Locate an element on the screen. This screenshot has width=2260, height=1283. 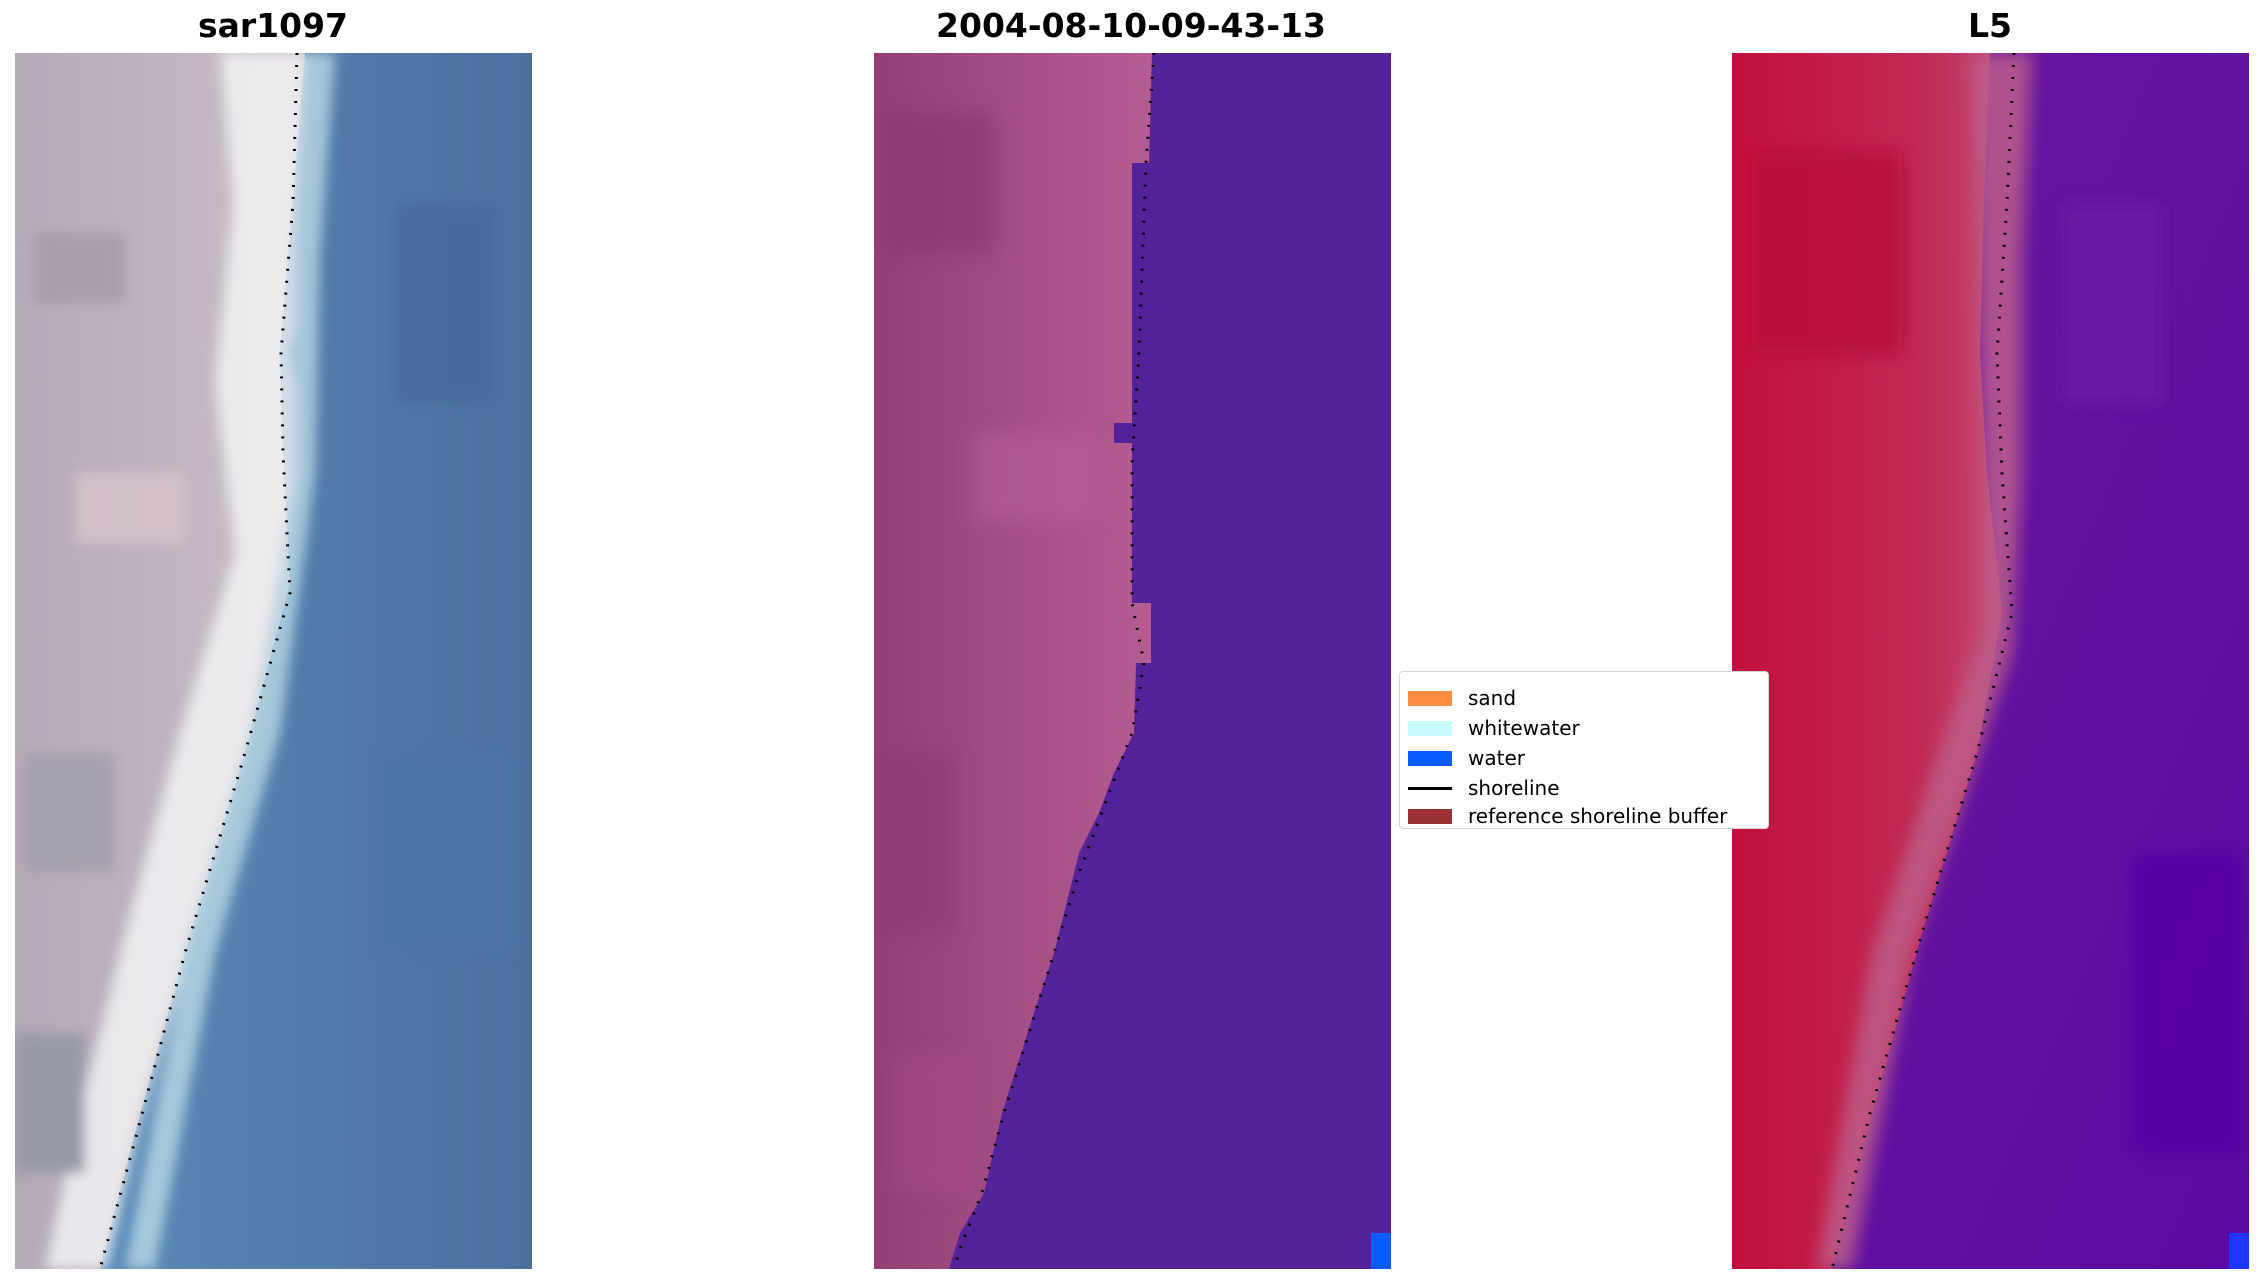
legend-entry-shoreline: shoreline is located at coordinates (1484, 788).